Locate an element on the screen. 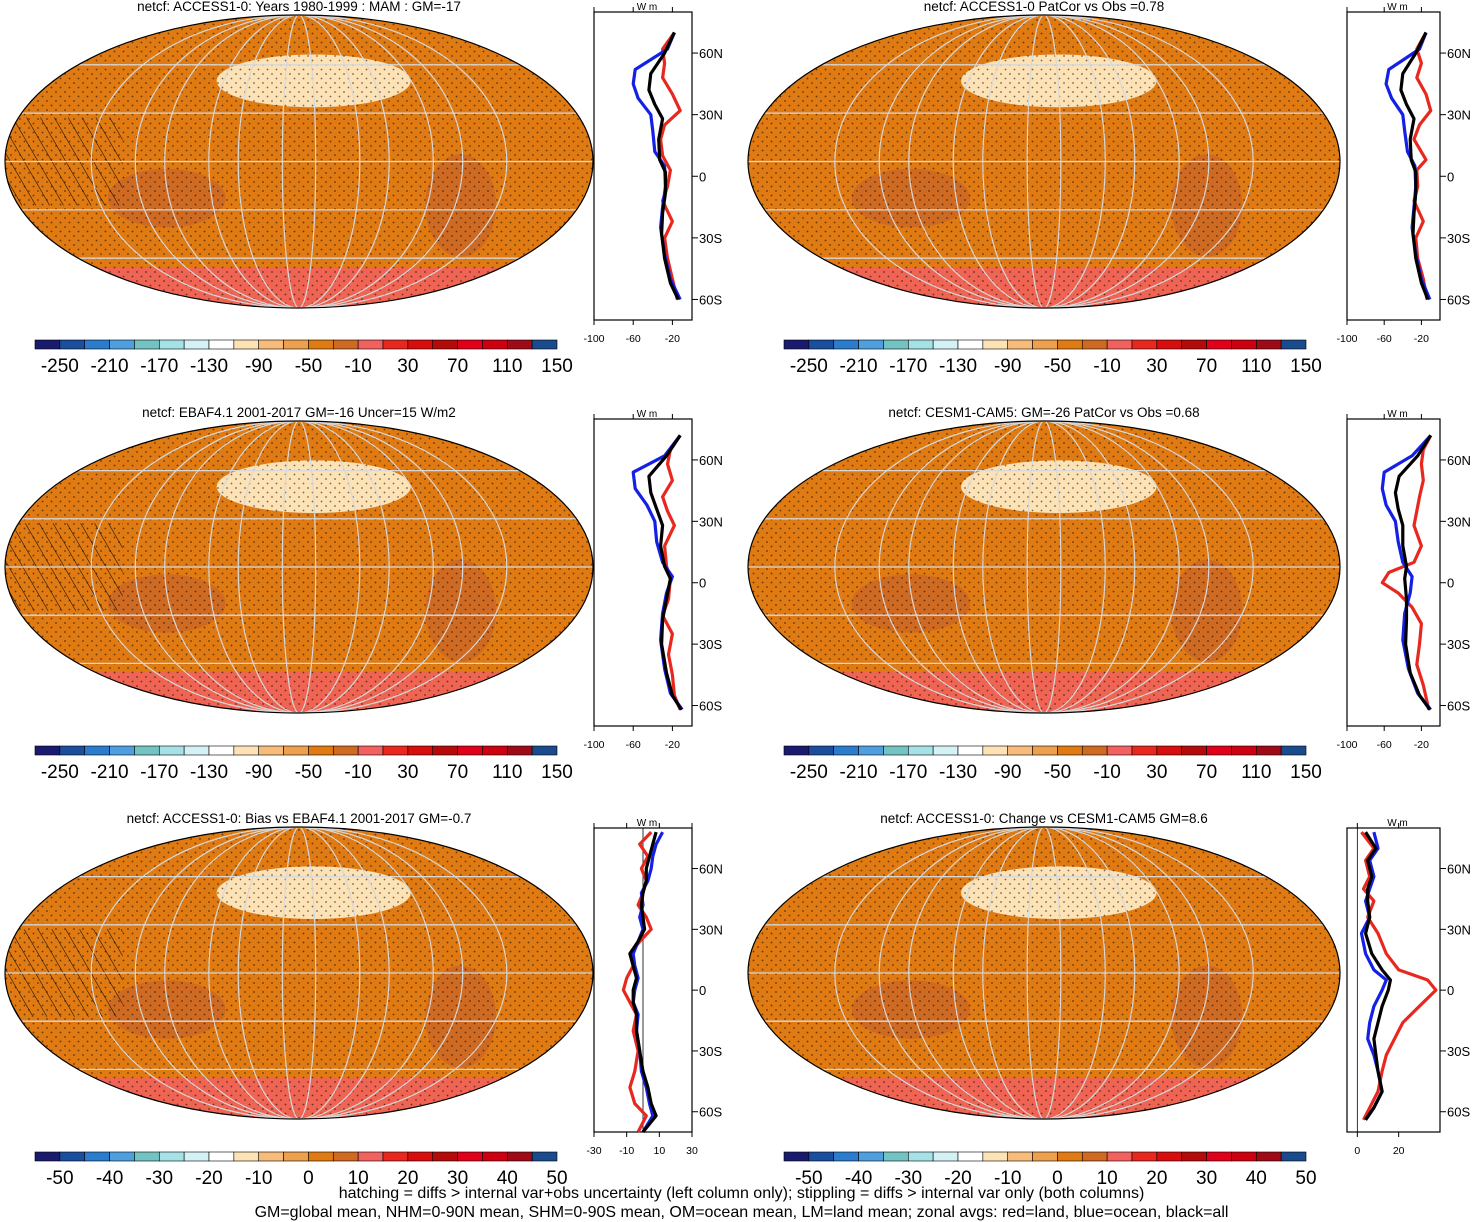 The height and width of the screenshot is (1222, 1483). colorbar-label: -250 is located at coordinates (60, 366).